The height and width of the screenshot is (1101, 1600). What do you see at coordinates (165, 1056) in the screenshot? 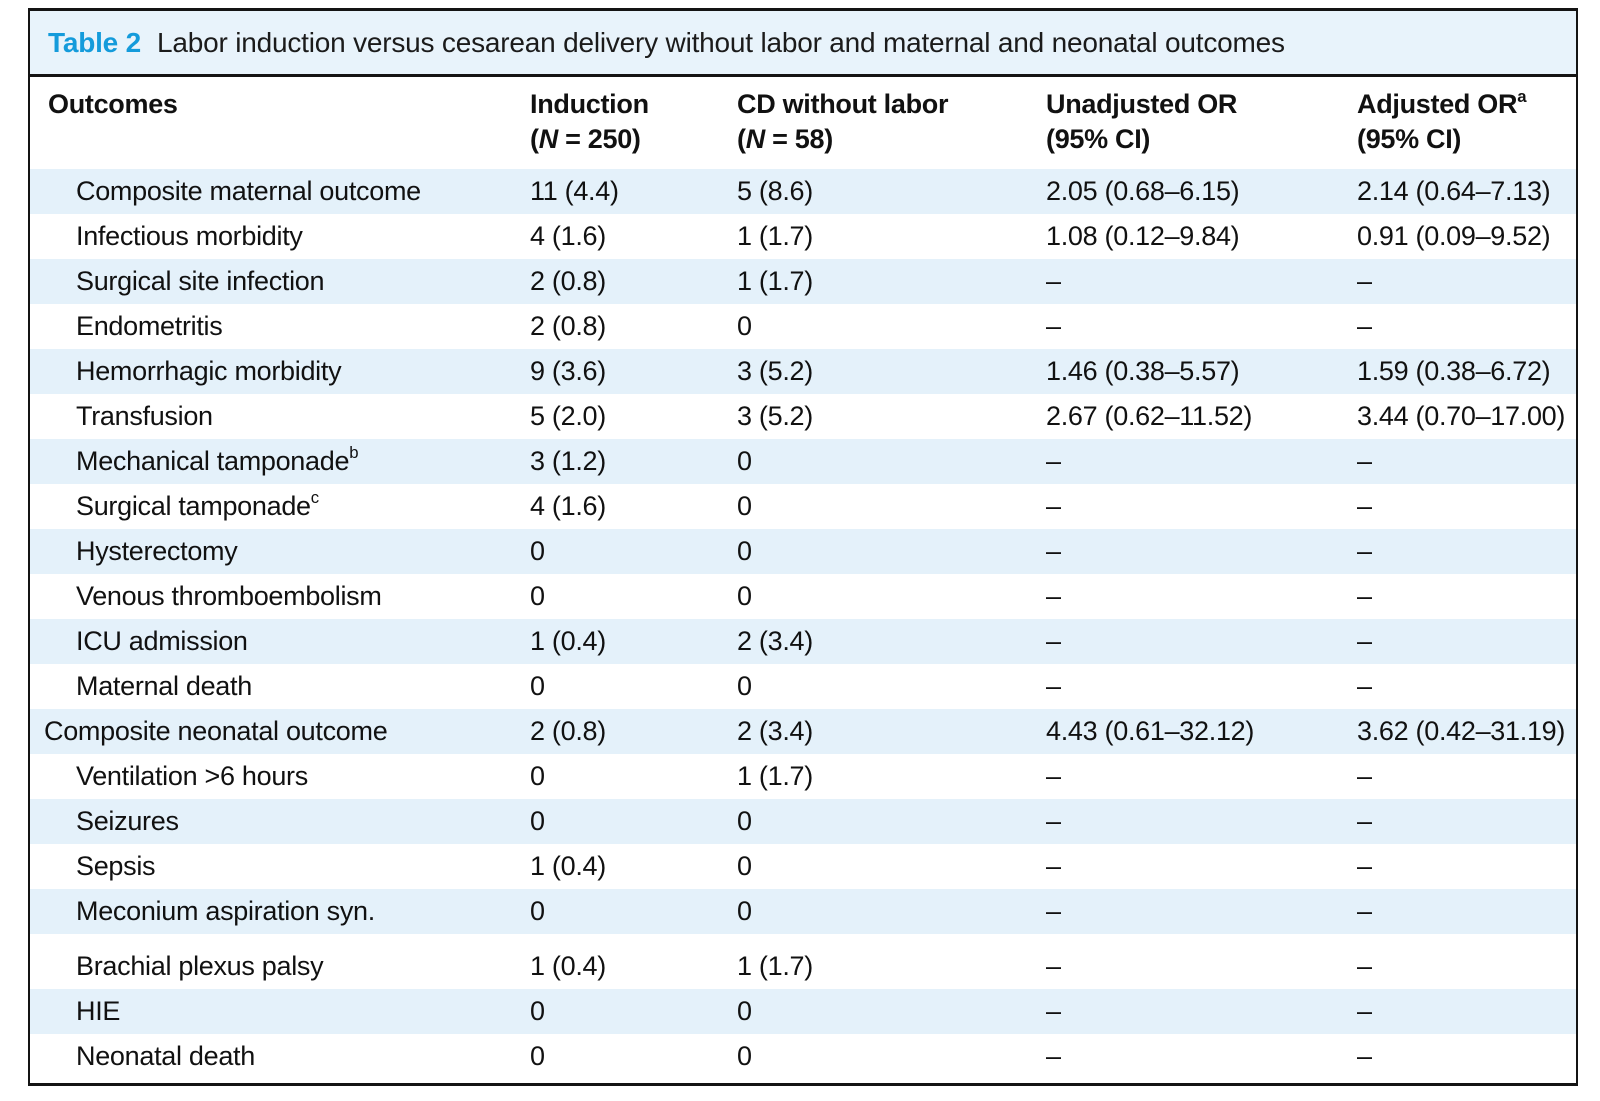
I see `cell-outcome: Neonatal death` at bounding box center [165, 1056].